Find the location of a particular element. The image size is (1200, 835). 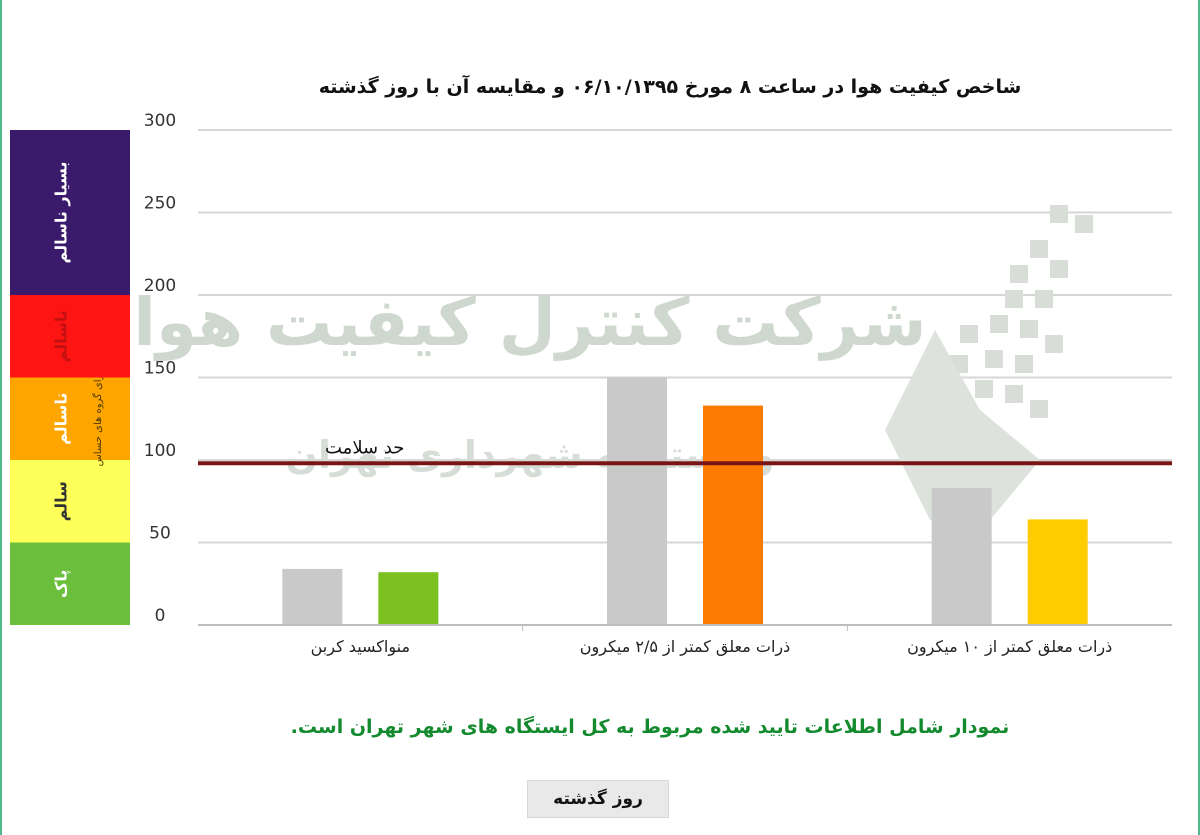

y-tick-label-250: 250 is located at coordinates (160, 204).